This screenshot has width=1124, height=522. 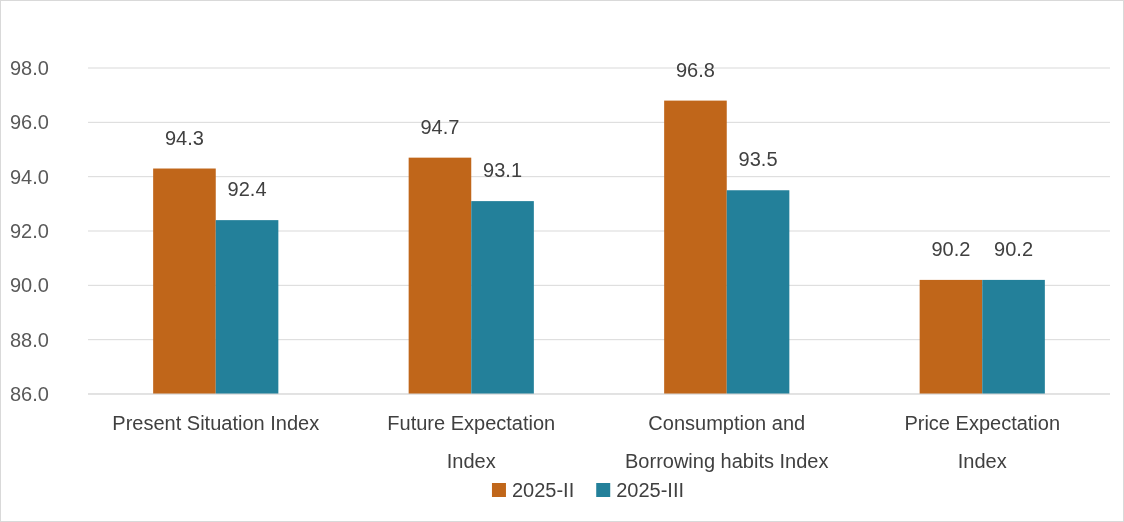 I want to click on y-tick-label: 86.0, so click(x=29, y=394).